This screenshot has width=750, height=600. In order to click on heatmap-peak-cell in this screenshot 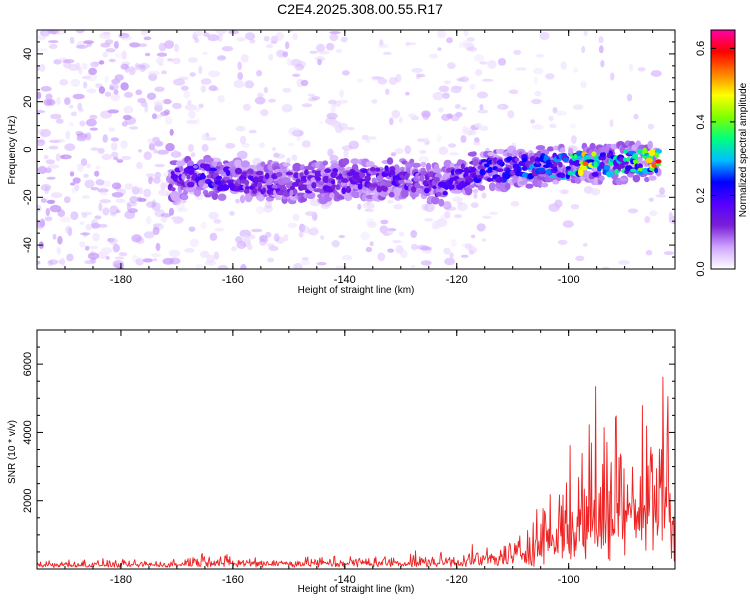, I will do `click(585, 164)`.